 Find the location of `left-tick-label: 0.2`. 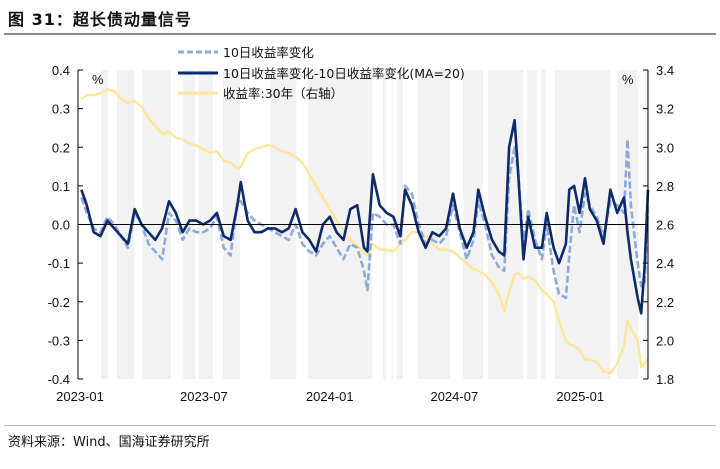

left-tick-label: 0.2 is located at coordinates (61, 147).